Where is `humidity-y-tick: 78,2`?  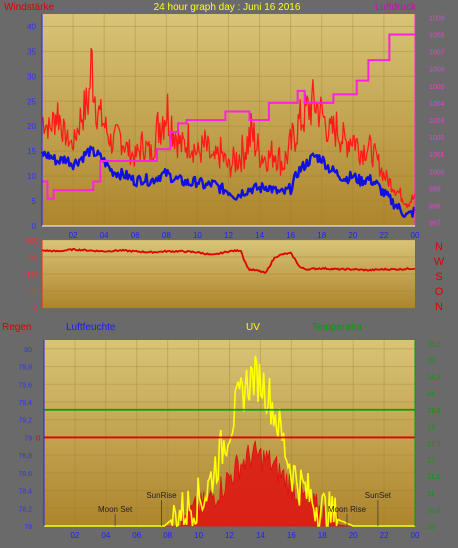
humidity-y-tick: 78,2 is located at coordinates (25, 509).